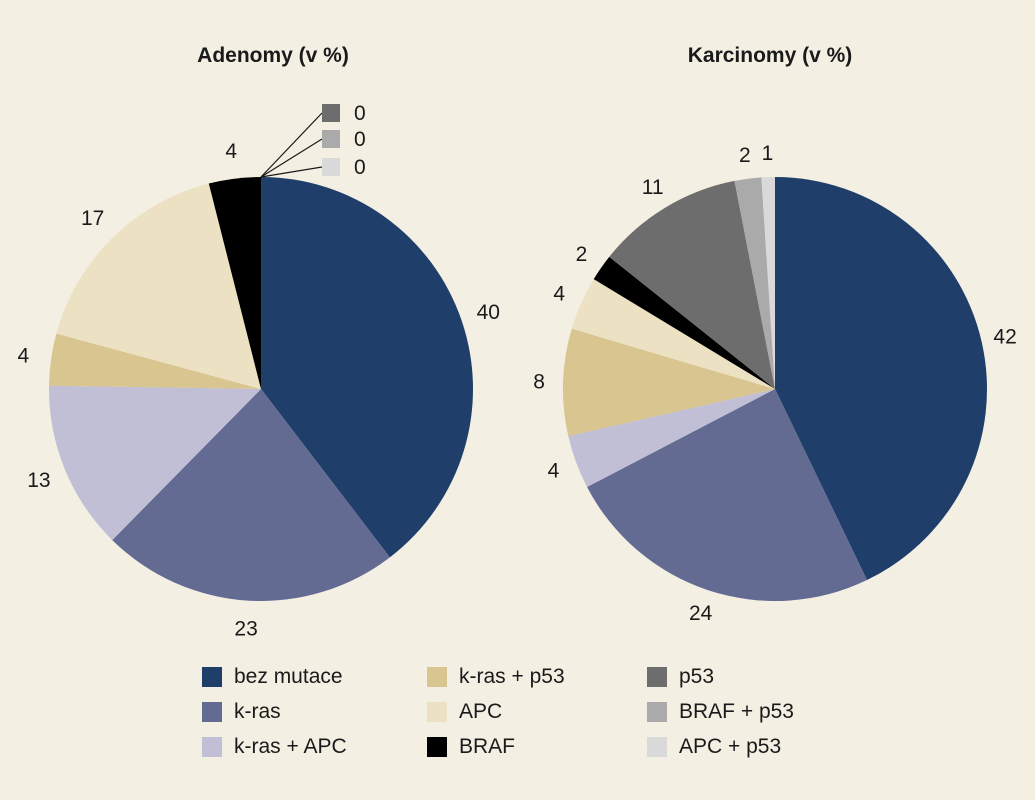 The height and width of the screenshot is (800, 1035). I want to click on legend-item-k-ras-apc: k-ras + APC, so click(274, 747).